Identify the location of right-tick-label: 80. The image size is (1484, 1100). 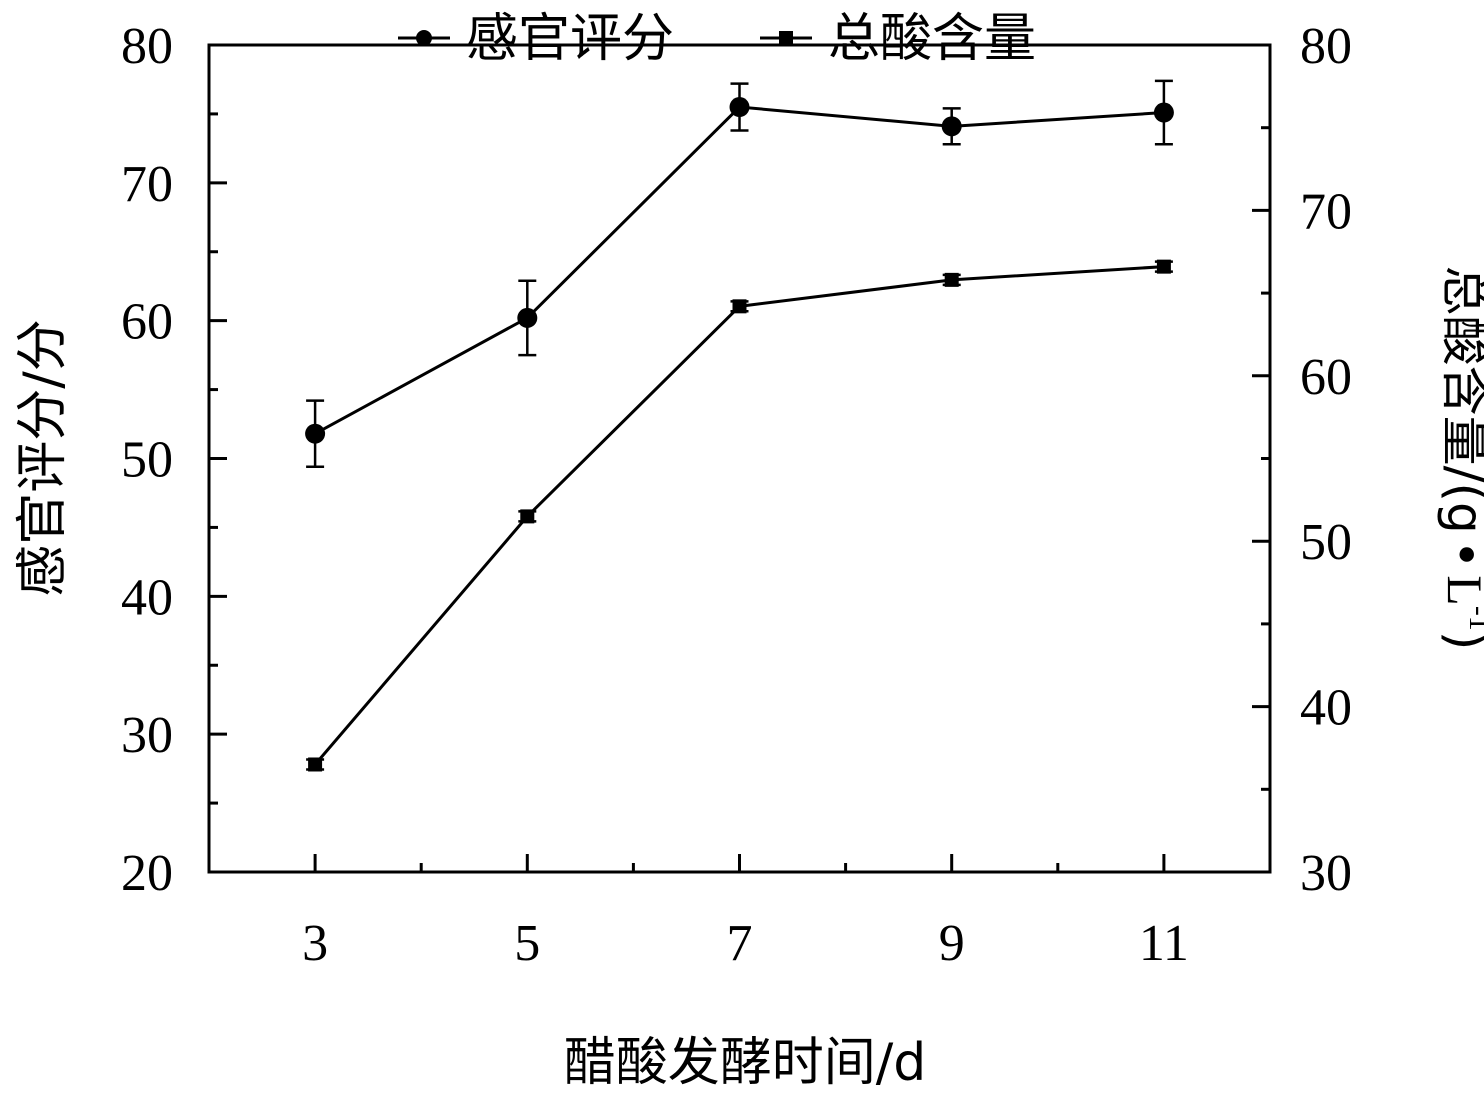
(1326, 46).